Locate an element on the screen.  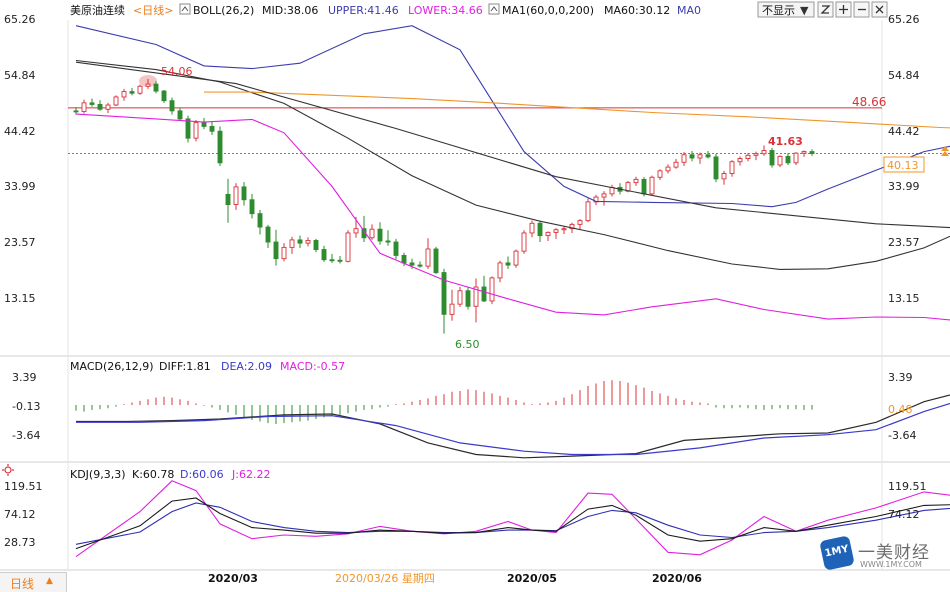
period-tab-label: 日线 is located at coordinates (22, 584).